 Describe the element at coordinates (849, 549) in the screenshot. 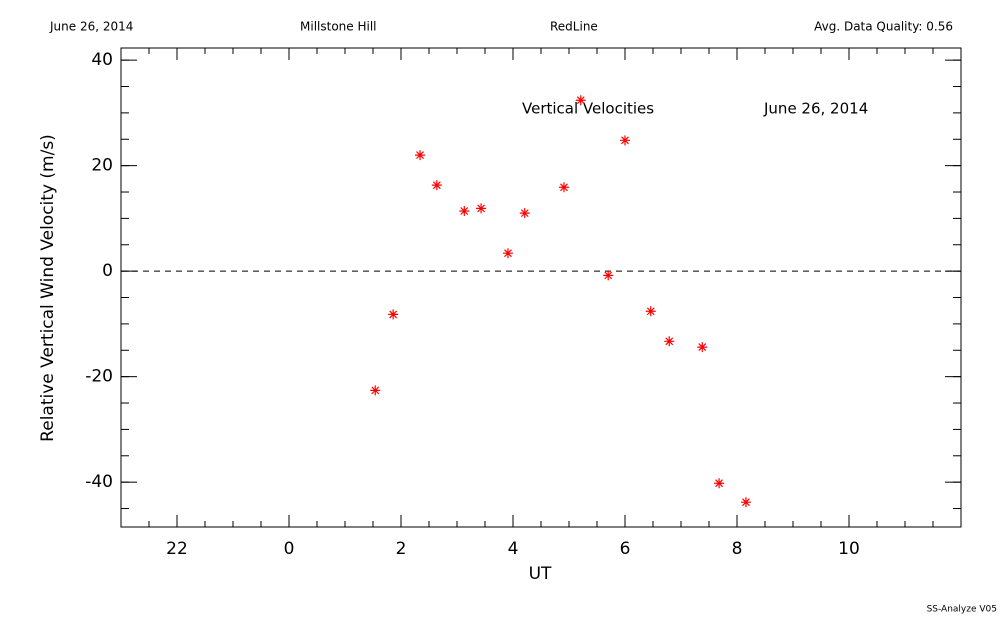

I see `x-tick-label: 10` at that location.